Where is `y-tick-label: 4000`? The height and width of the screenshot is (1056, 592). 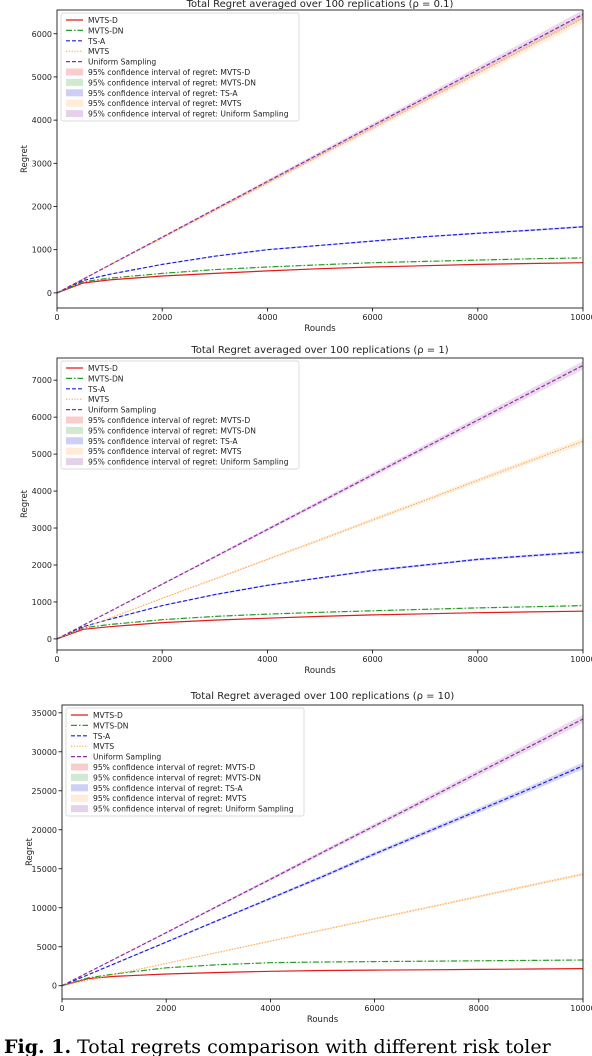
y-tick-label: 4000 is located at coordinates (42, 491).